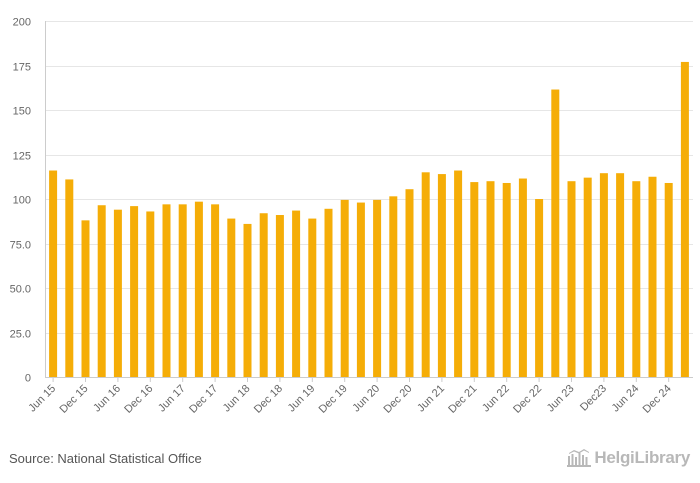 Image resolution: width=700 pixels, height=483 pixels. I want to click on x-tick-label: Dec 17, so click(203, 399).